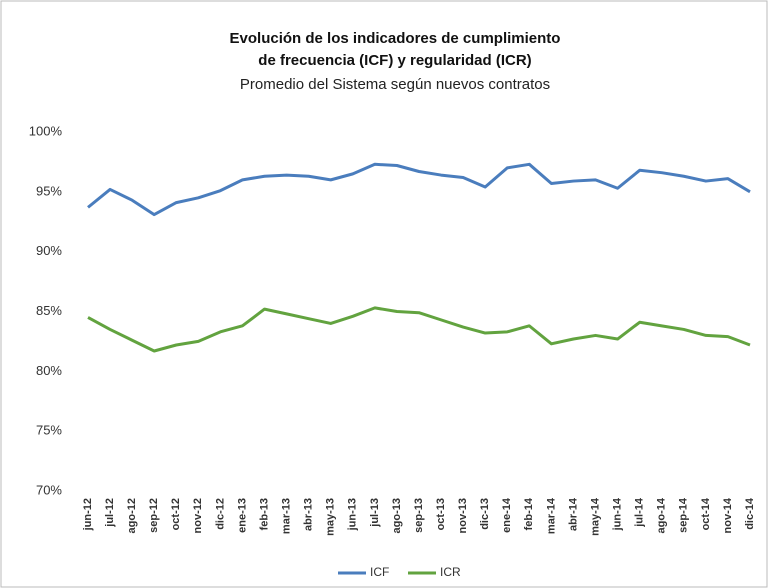 Image resolution: width=769 pixels, height=588 pixels. Describe the element at coordinates (154, 515) in the screenshot. I see `x-tick-label: sep-12` at that location.